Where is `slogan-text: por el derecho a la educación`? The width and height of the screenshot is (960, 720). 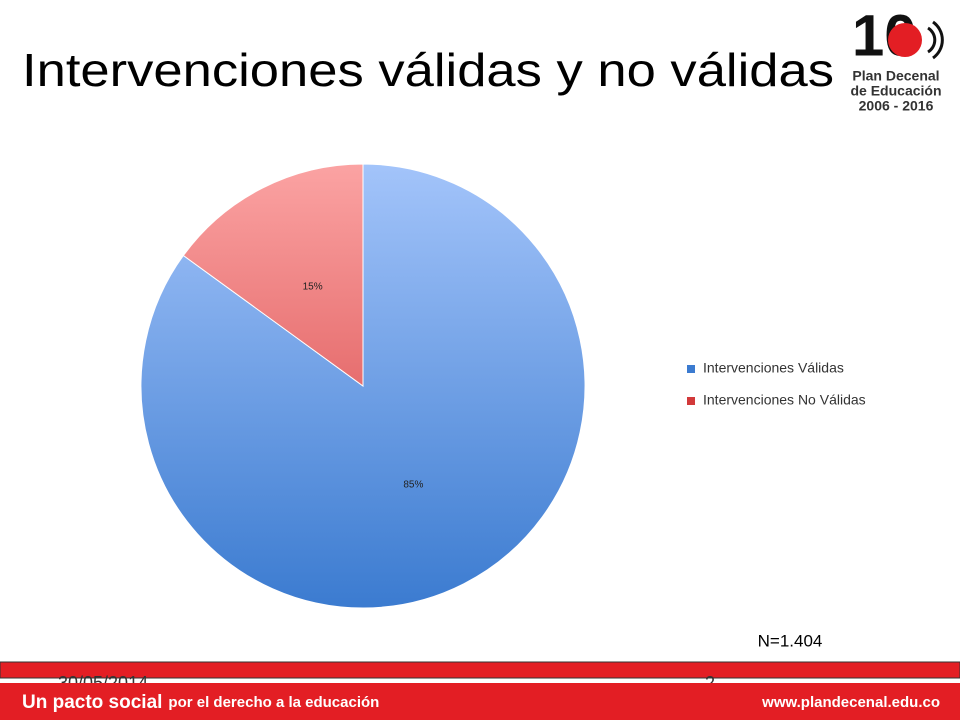
slogan-text: por el derecho a la educación is located at coordinates (273, 702).